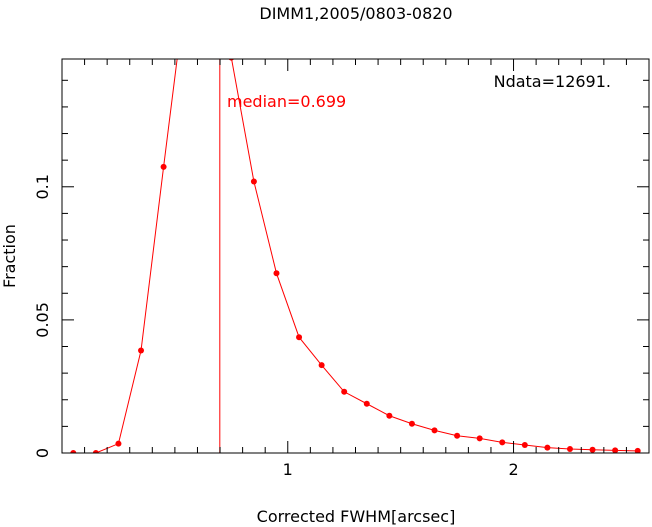  Describe the element at coordinates (288, 469) in the screenshot. I see `x-tick-label: 1` at that location.